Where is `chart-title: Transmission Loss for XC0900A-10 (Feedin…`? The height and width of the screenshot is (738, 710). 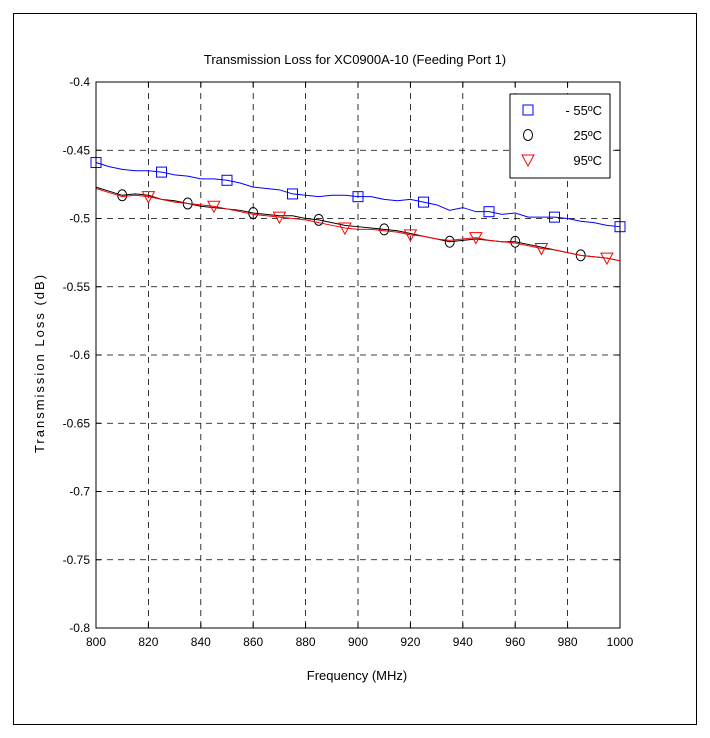
chart-title: Transmission Loss for XC0900A-10 (Feedin… is located at coordinates (355, 59).